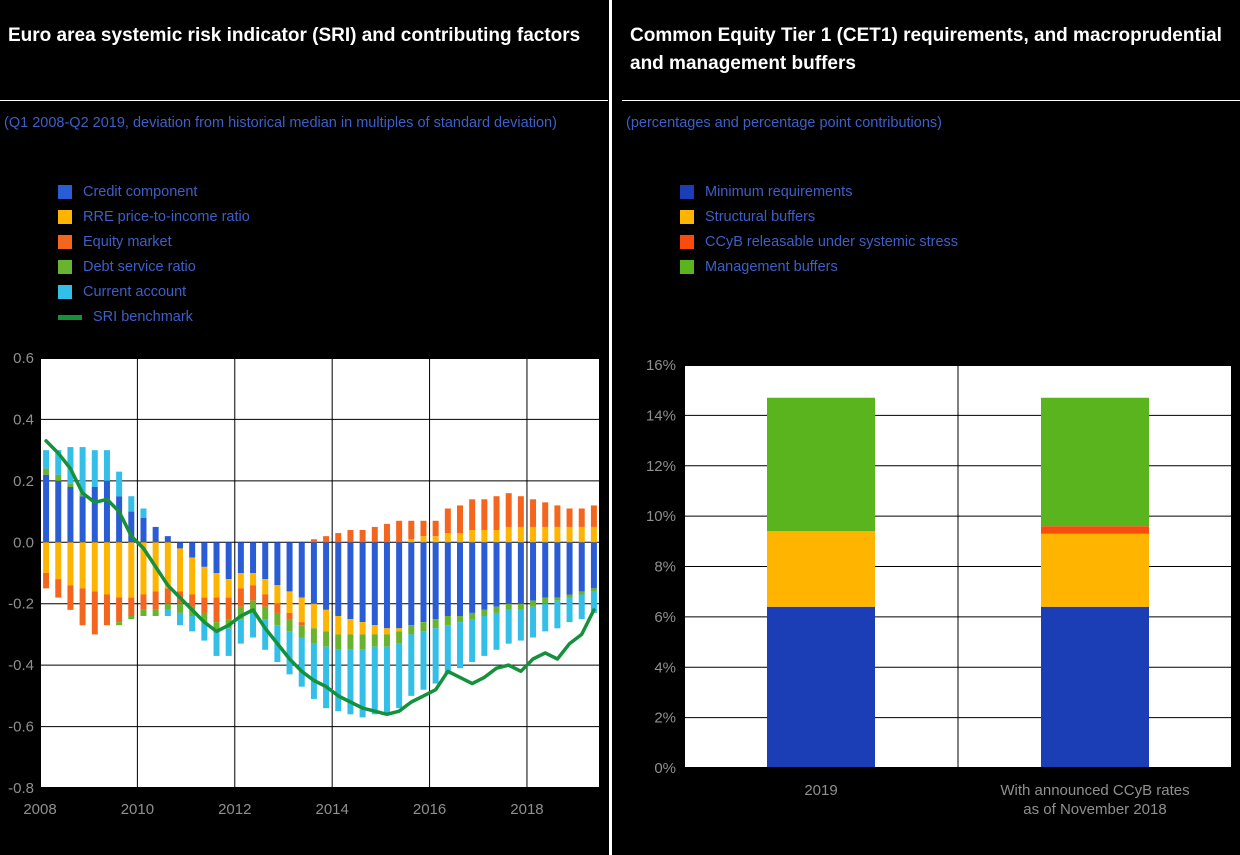  What do you see at coordinates (21, 665) in the screenshot?
I see `svg-text: -0.4` at bounding box center [21, 665].